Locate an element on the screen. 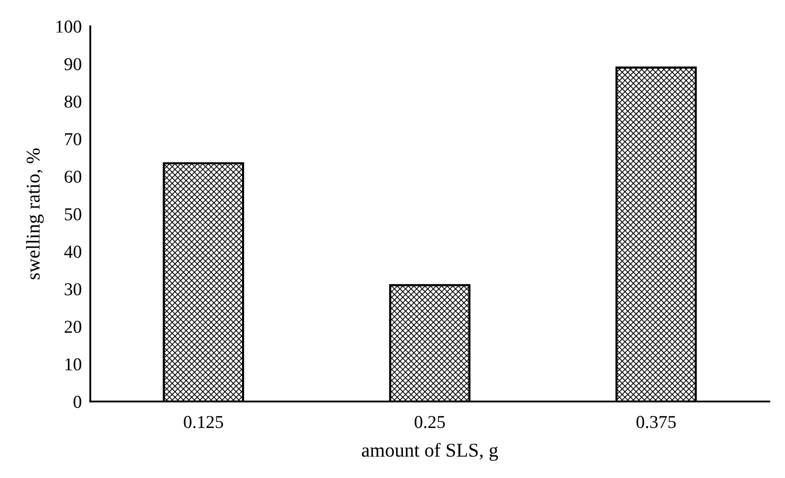  y-tick-label: 20 is located at coordinates (73, 326).